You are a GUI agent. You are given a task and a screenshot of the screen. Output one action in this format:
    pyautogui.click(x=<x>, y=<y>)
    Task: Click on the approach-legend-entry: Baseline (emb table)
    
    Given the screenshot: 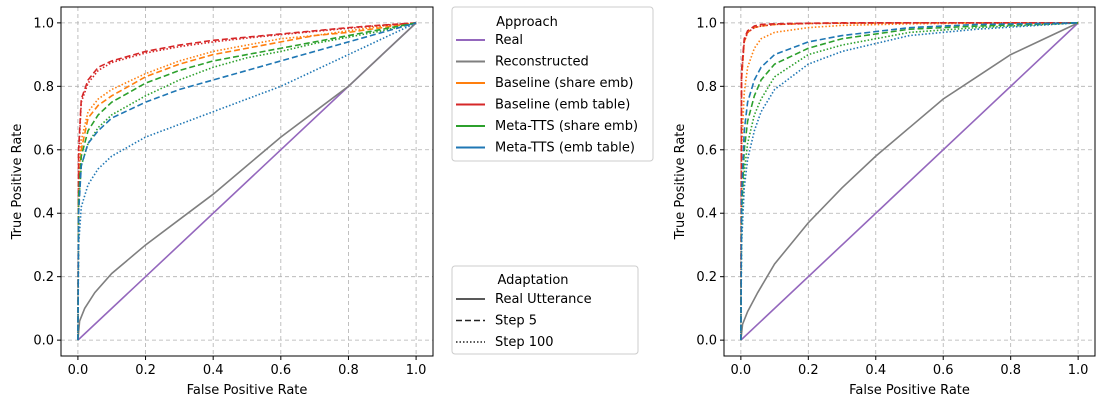 What is the action you would take?
    pyautogui.click(x=543, y=105)
    